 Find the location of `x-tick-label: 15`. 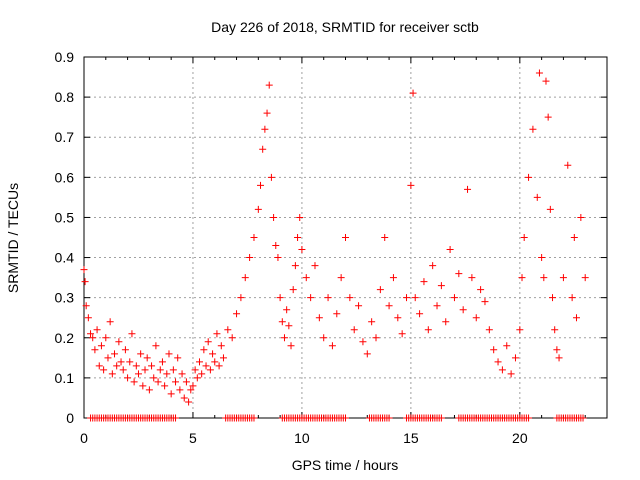

x-tick-label: 15 is located at coordinates (411, 438).